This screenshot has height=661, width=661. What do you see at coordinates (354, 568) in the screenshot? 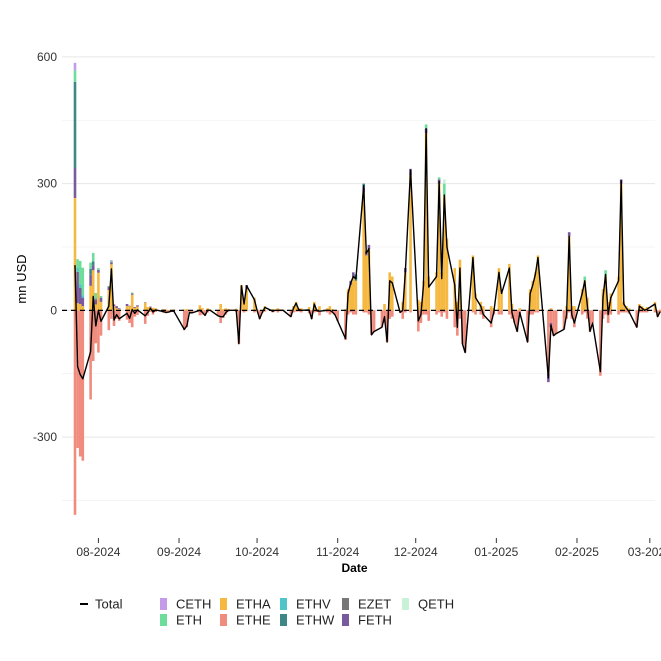
I see `x-axis-title: Date` at bounding box center [354, 568].